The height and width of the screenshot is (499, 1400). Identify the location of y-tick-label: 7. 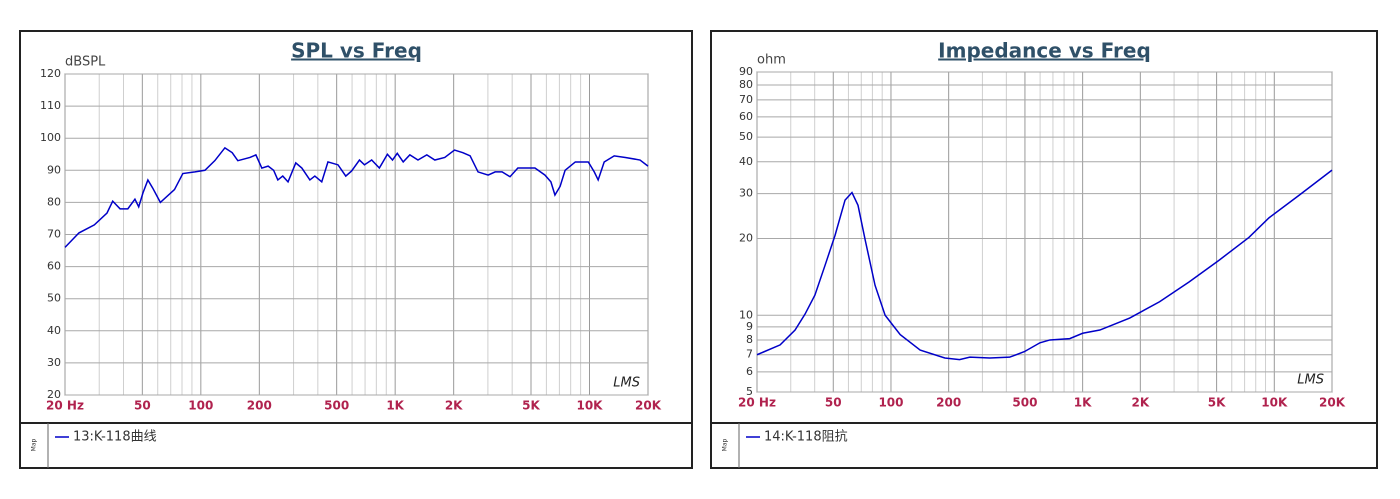
(749, 354).